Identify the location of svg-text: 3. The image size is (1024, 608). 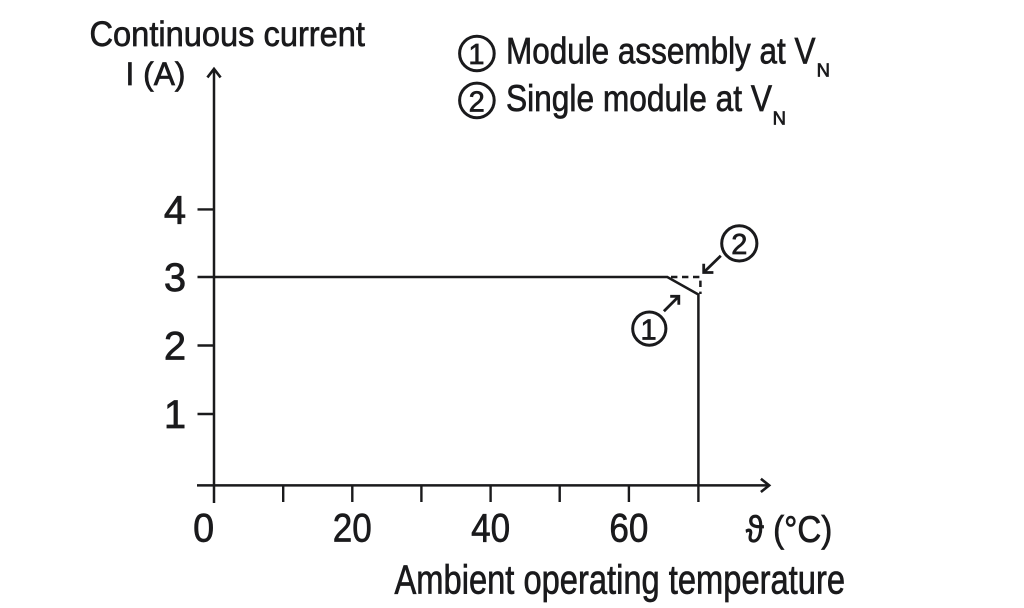
(175, 278).